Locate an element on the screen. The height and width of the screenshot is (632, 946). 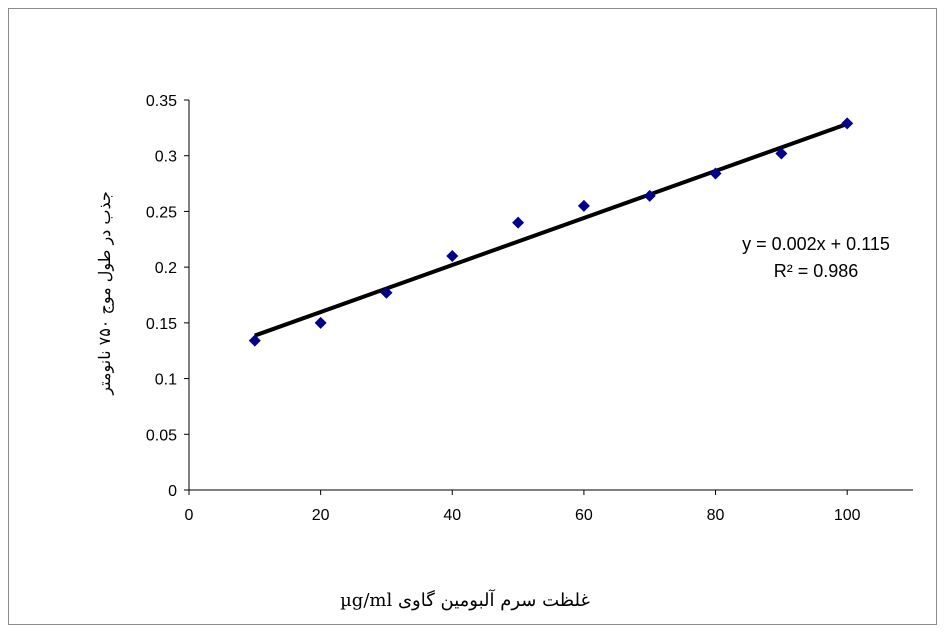
y-axis-label: جذب در طول موج ۷۵۰ نانومتر is located at coordinates (104, 293).